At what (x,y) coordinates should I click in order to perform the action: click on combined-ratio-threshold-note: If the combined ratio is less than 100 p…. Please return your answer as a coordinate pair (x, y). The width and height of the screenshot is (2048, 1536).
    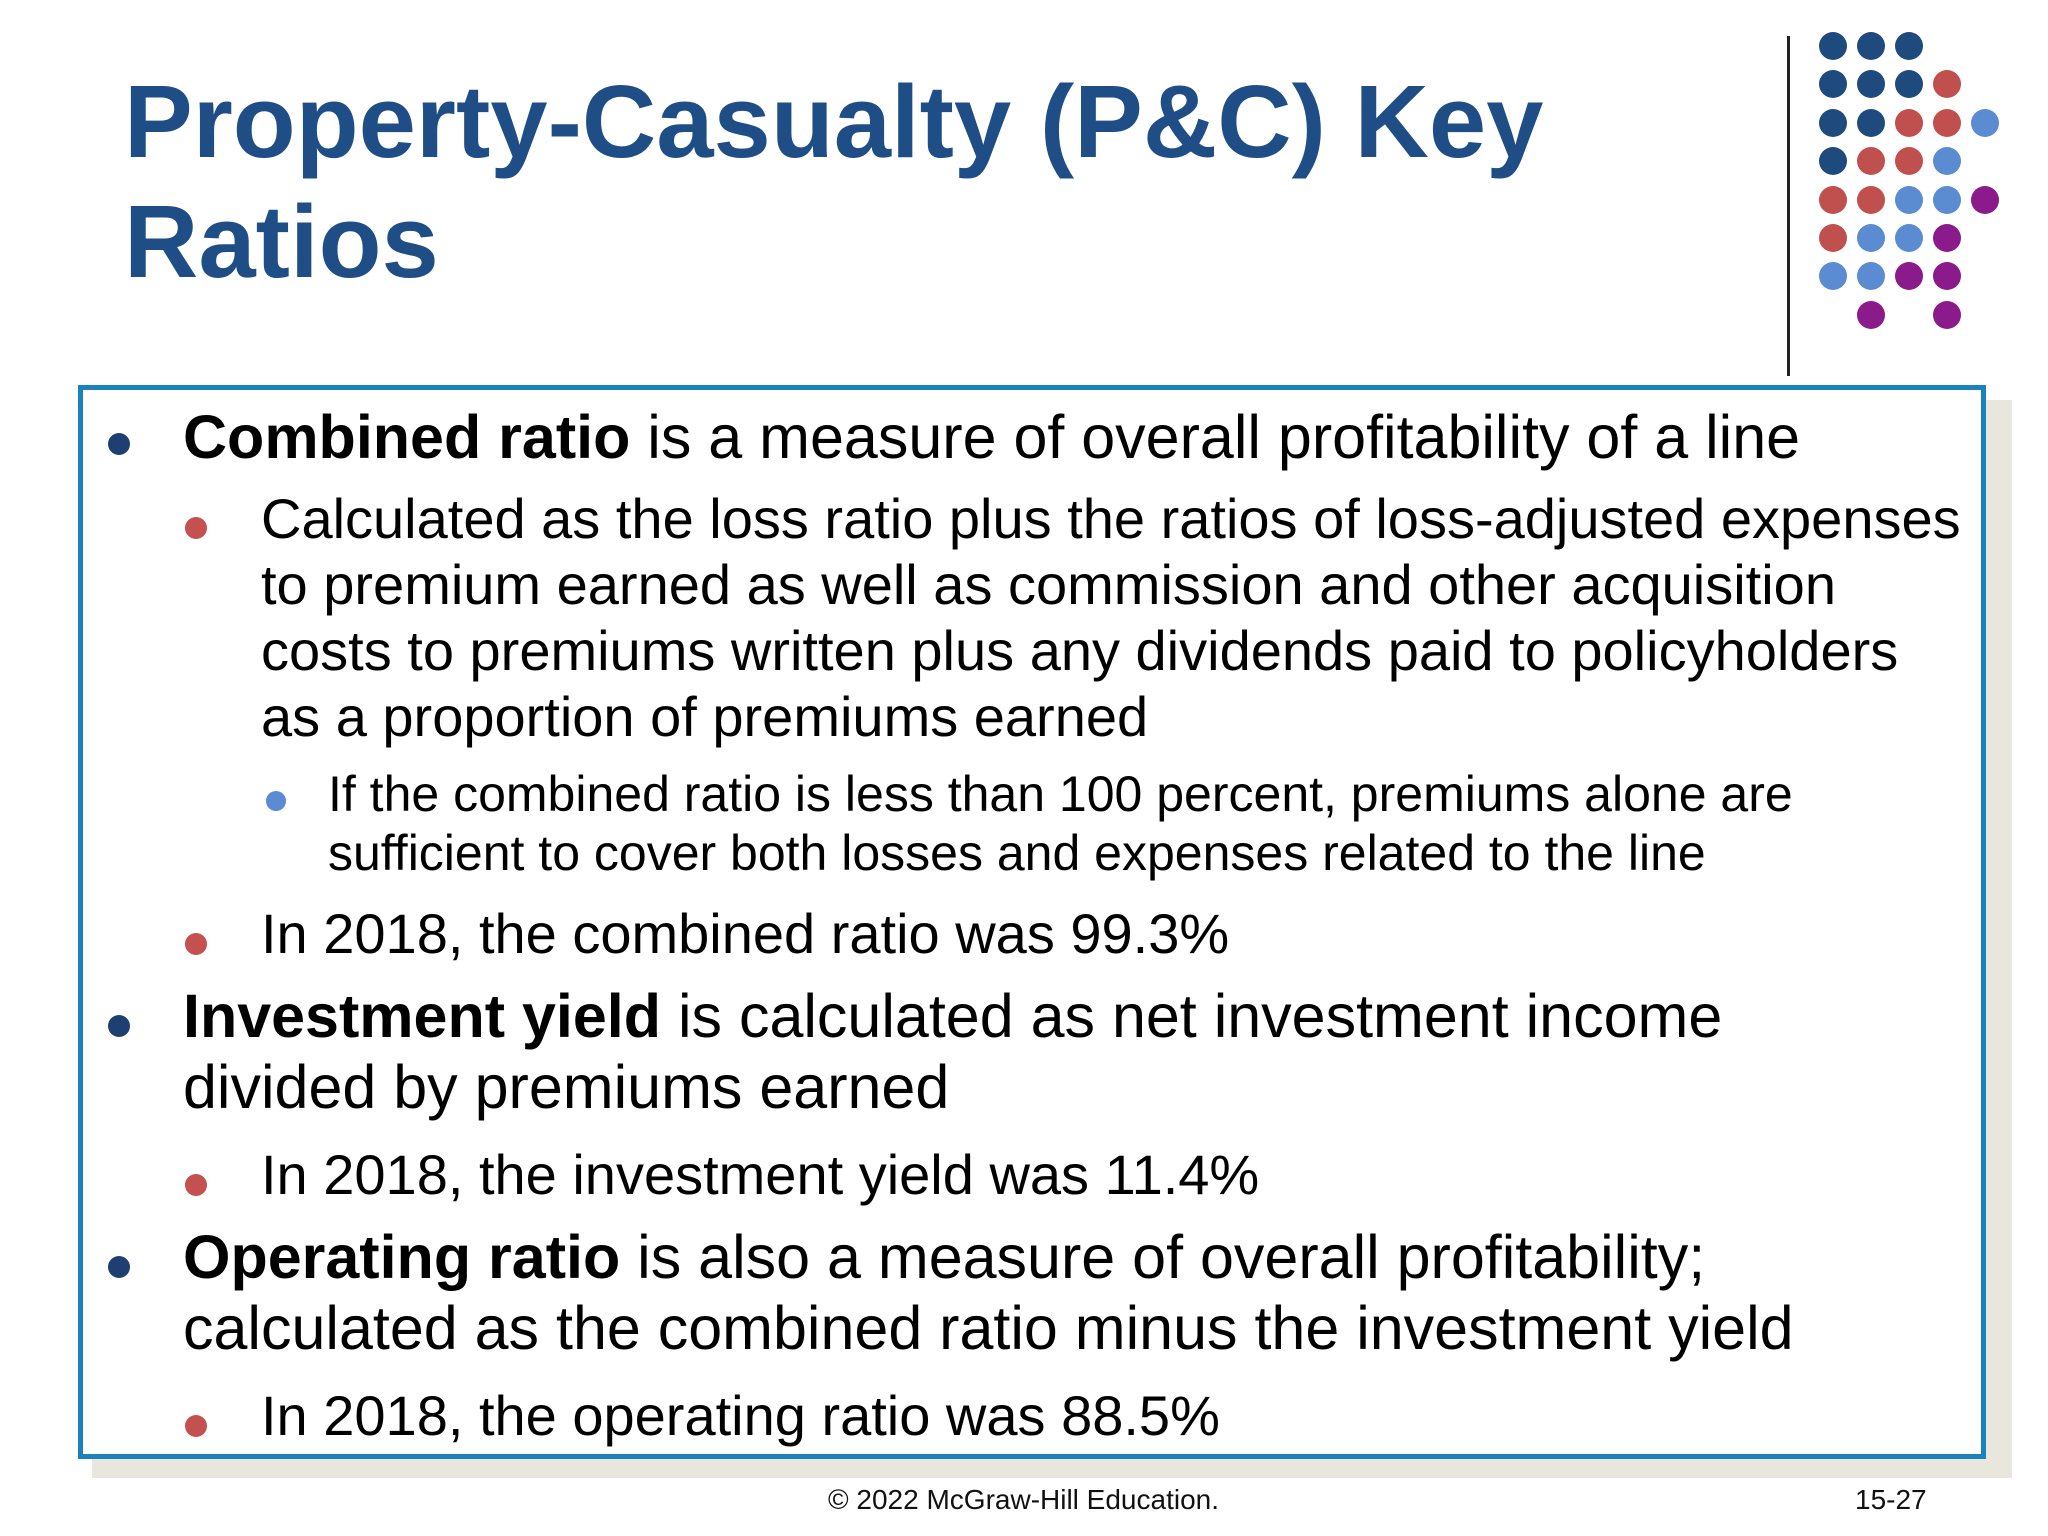
    Looking at the image, I should click on (1060, 823).